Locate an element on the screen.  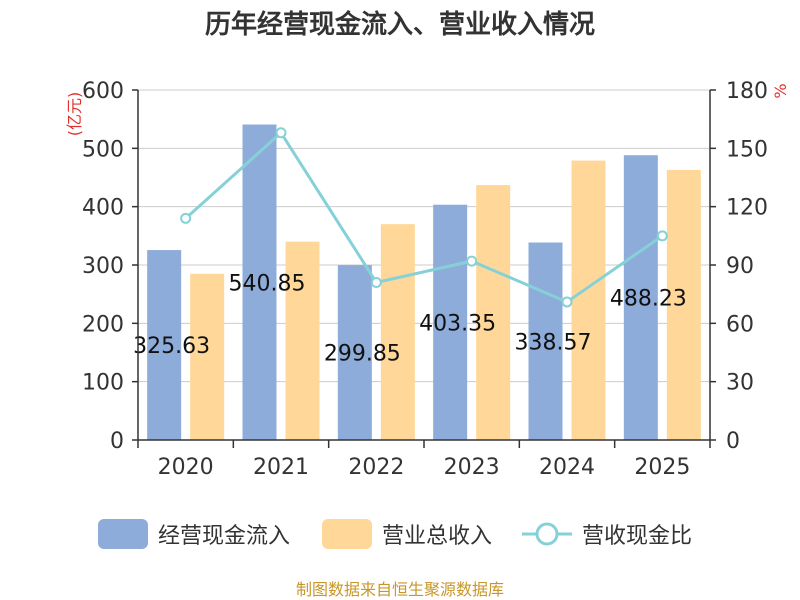
data-label-cash-inflow: 403.35 is located at coordinates (457, 323).